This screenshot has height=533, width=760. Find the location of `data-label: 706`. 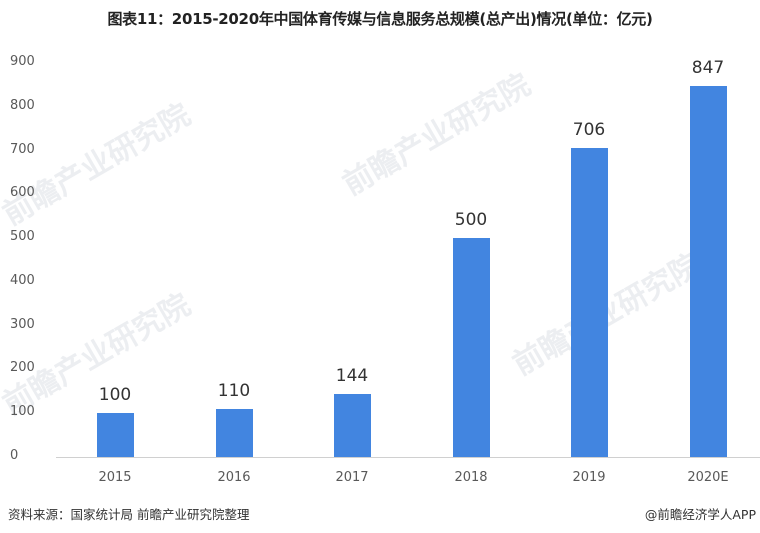

data-label: 706 is located at coordinates (589, 129).